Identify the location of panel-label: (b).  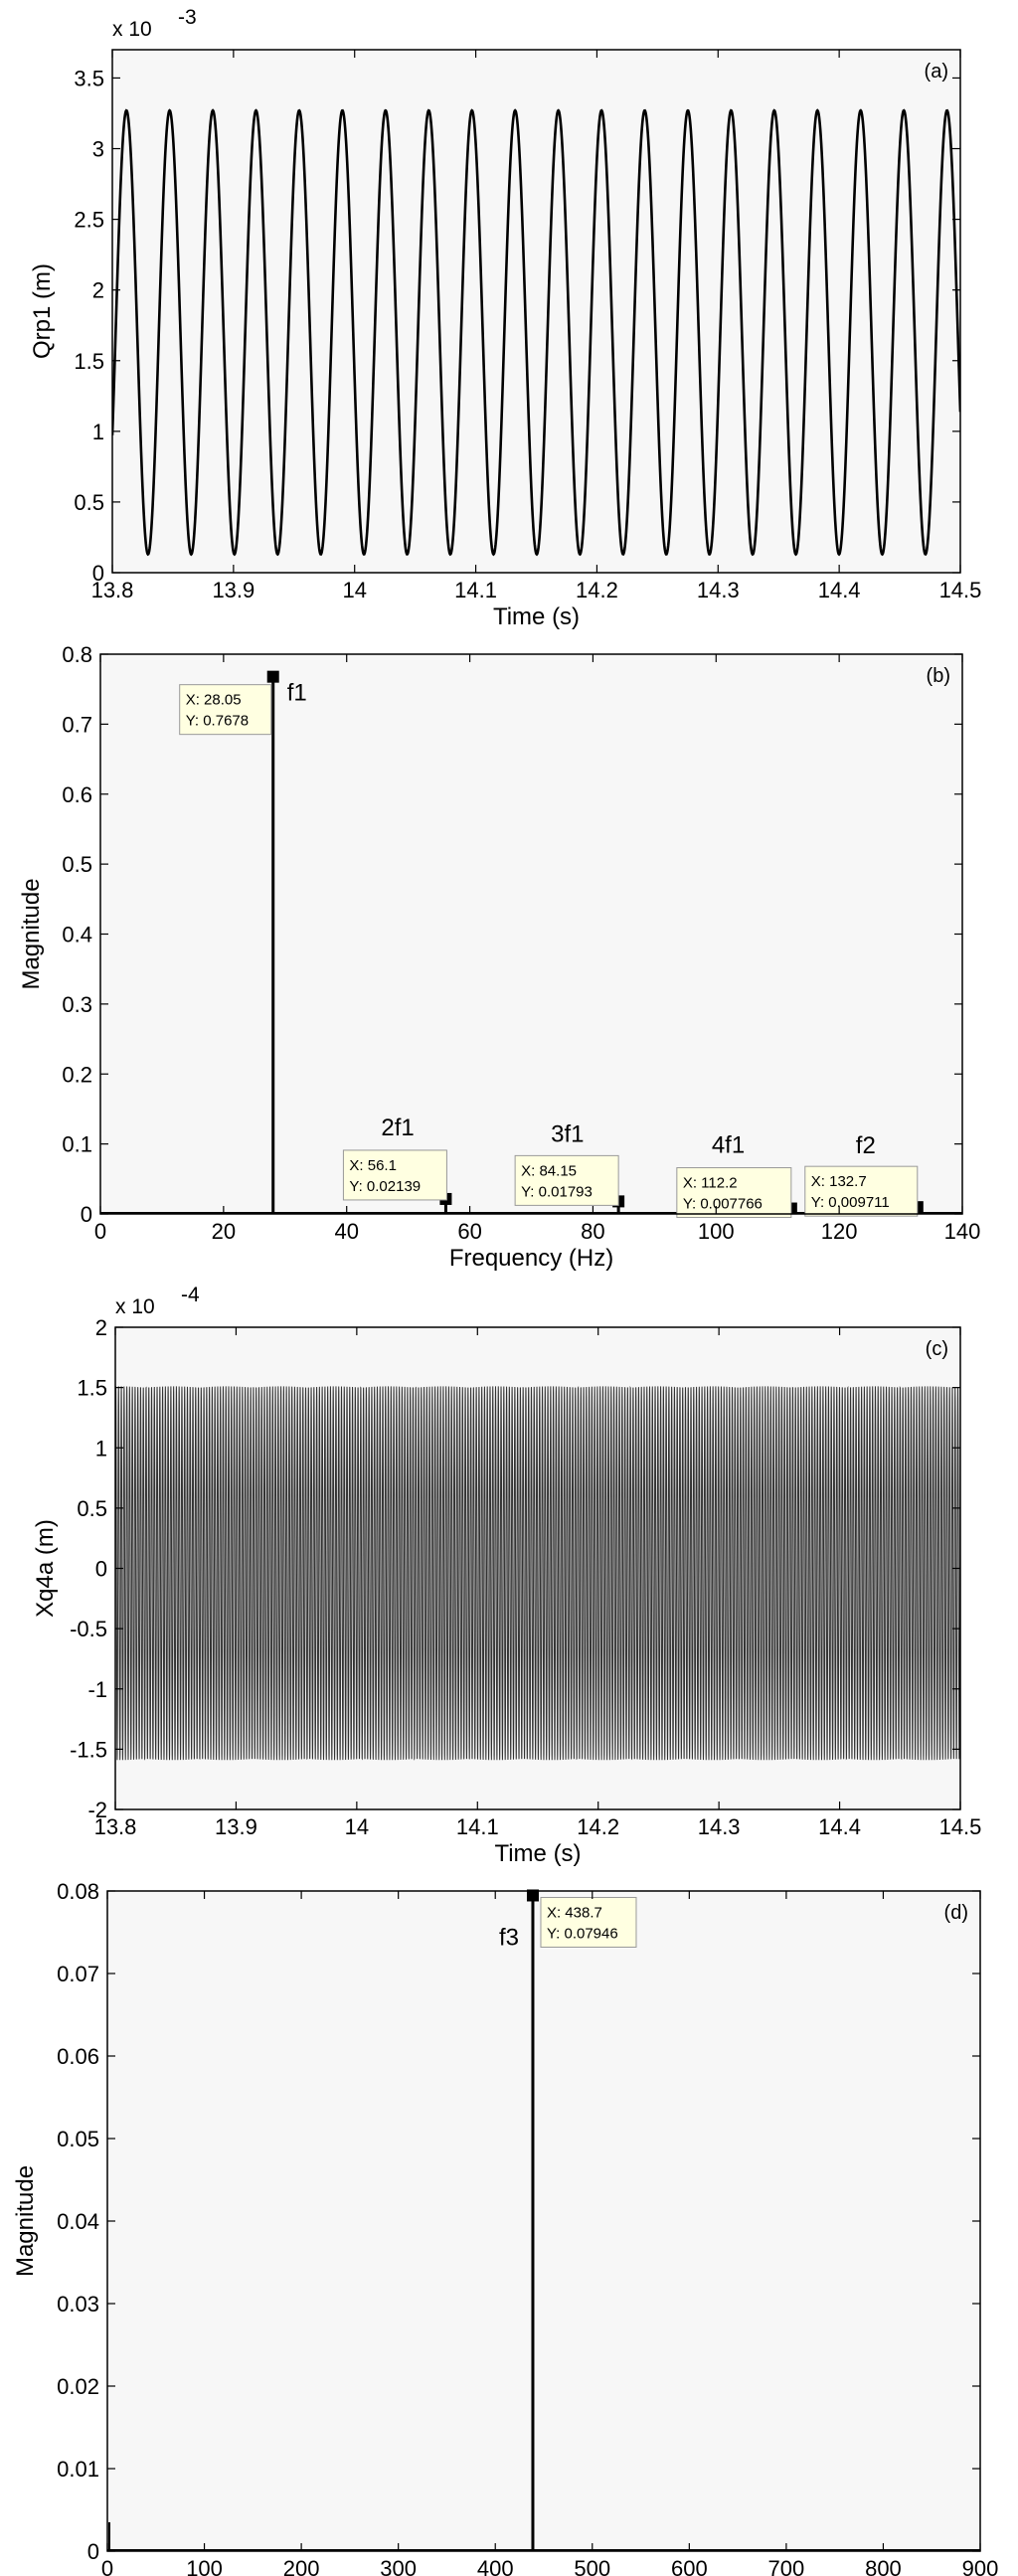
(938, 676).